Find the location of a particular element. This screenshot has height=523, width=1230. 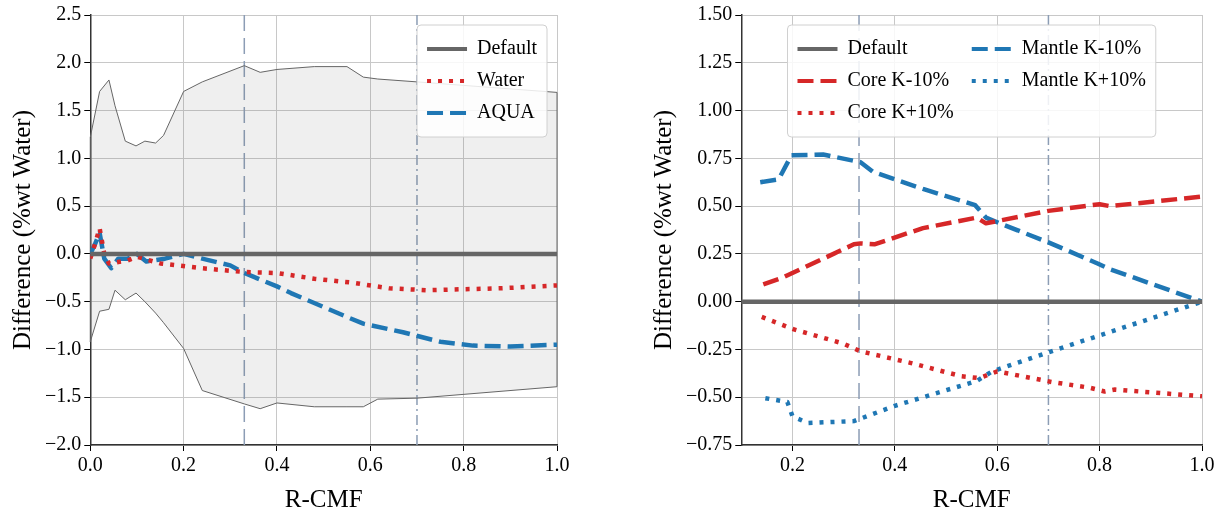

y-tick-label: −0.5 is located at coordinates (63, 299).